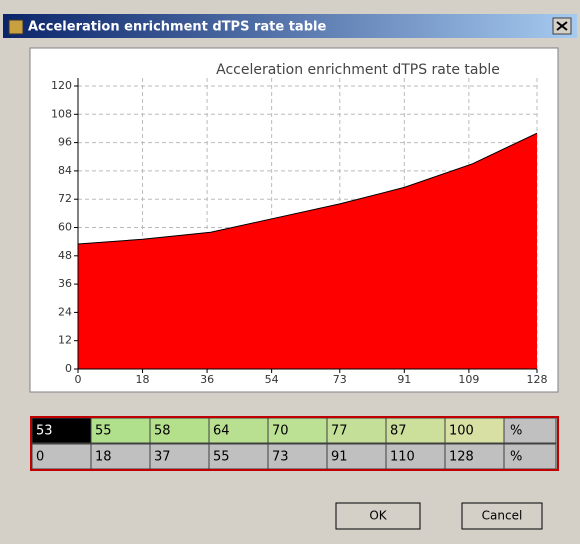  I want to click on cell-value: 128, so click(461, 457).